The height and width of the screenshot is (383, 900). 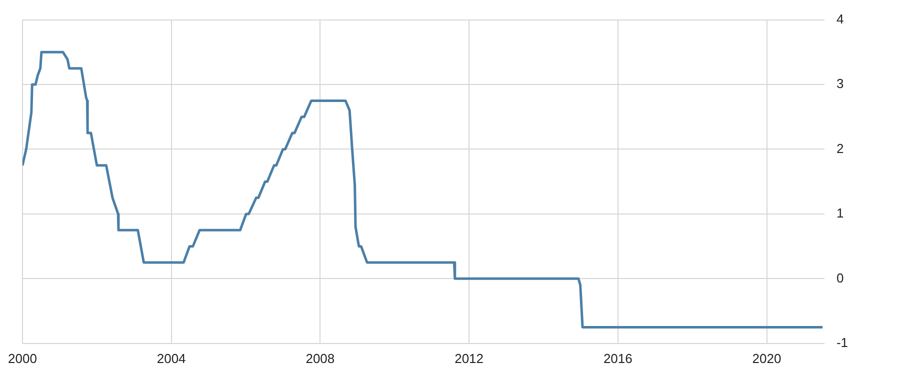 I want to click on x-tick-label: 2000, so click(x=22, y=358).